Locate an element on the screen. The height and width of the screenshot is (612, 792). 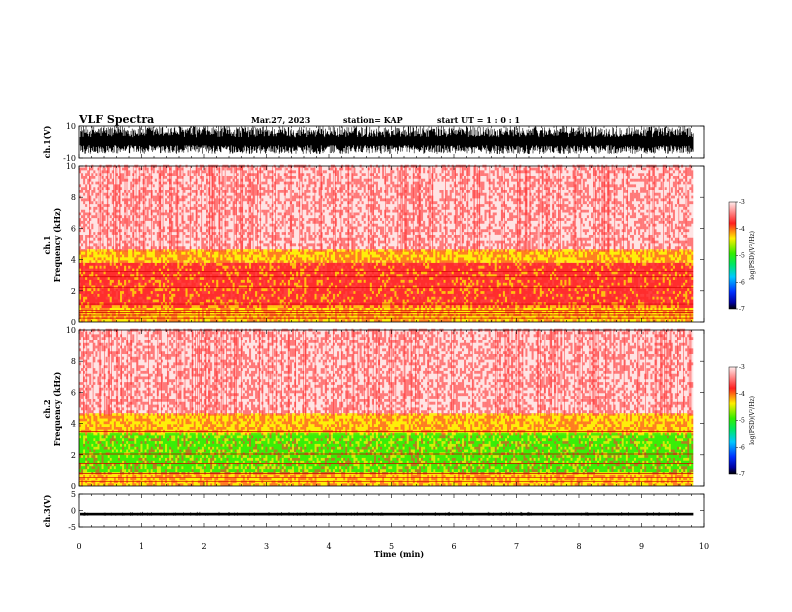
ch1-waveform-ytick-label: 10 is located at coordinates (71, 126).